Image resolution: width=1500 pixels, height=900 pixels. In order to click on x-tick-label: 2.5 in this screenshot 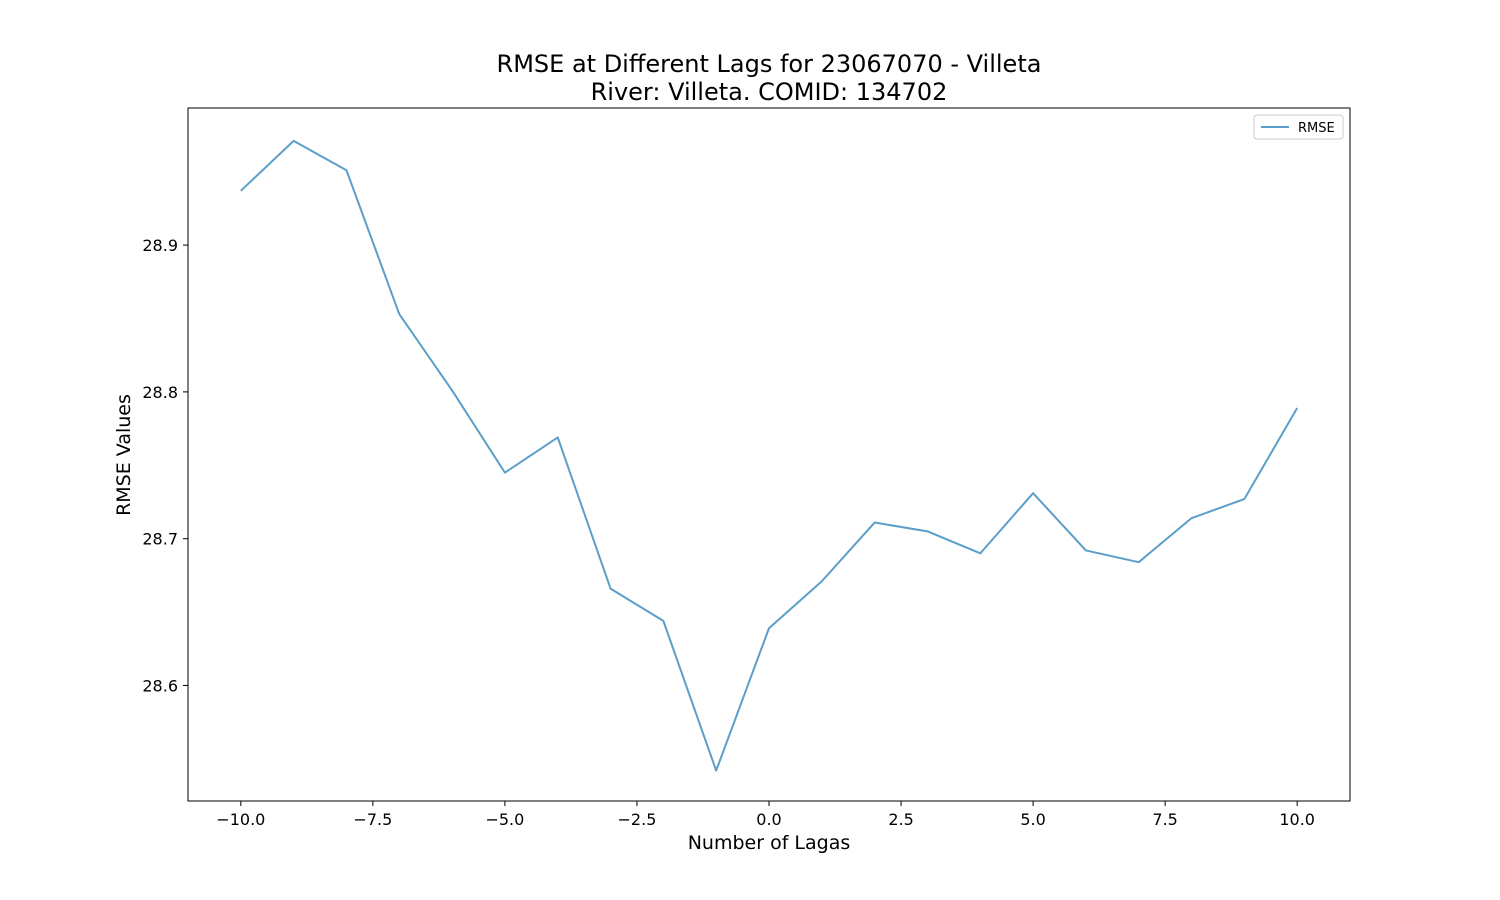, I will do `click(900, 819)`.